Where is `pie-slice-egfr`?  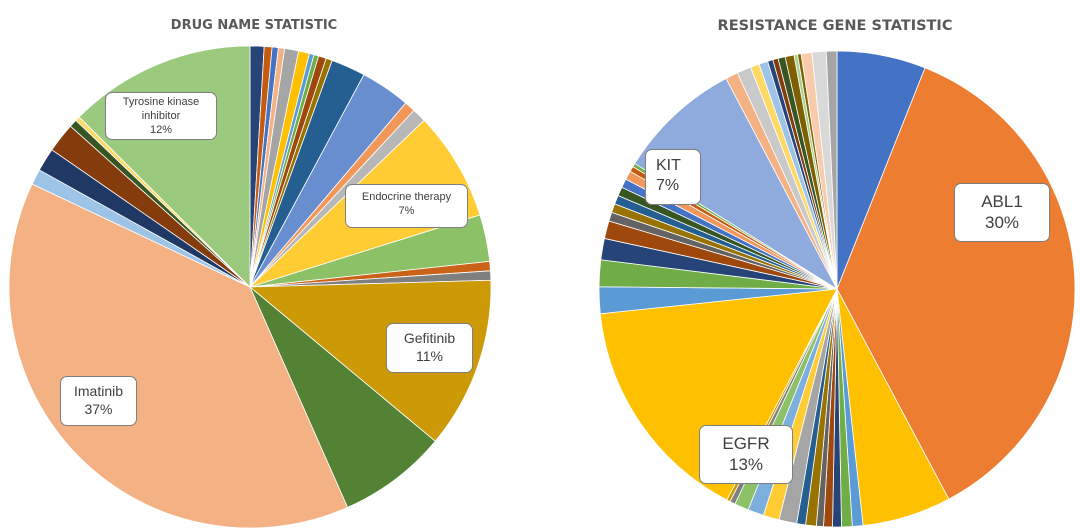 pie-slice-egfr is located at coordinates (718, 394).